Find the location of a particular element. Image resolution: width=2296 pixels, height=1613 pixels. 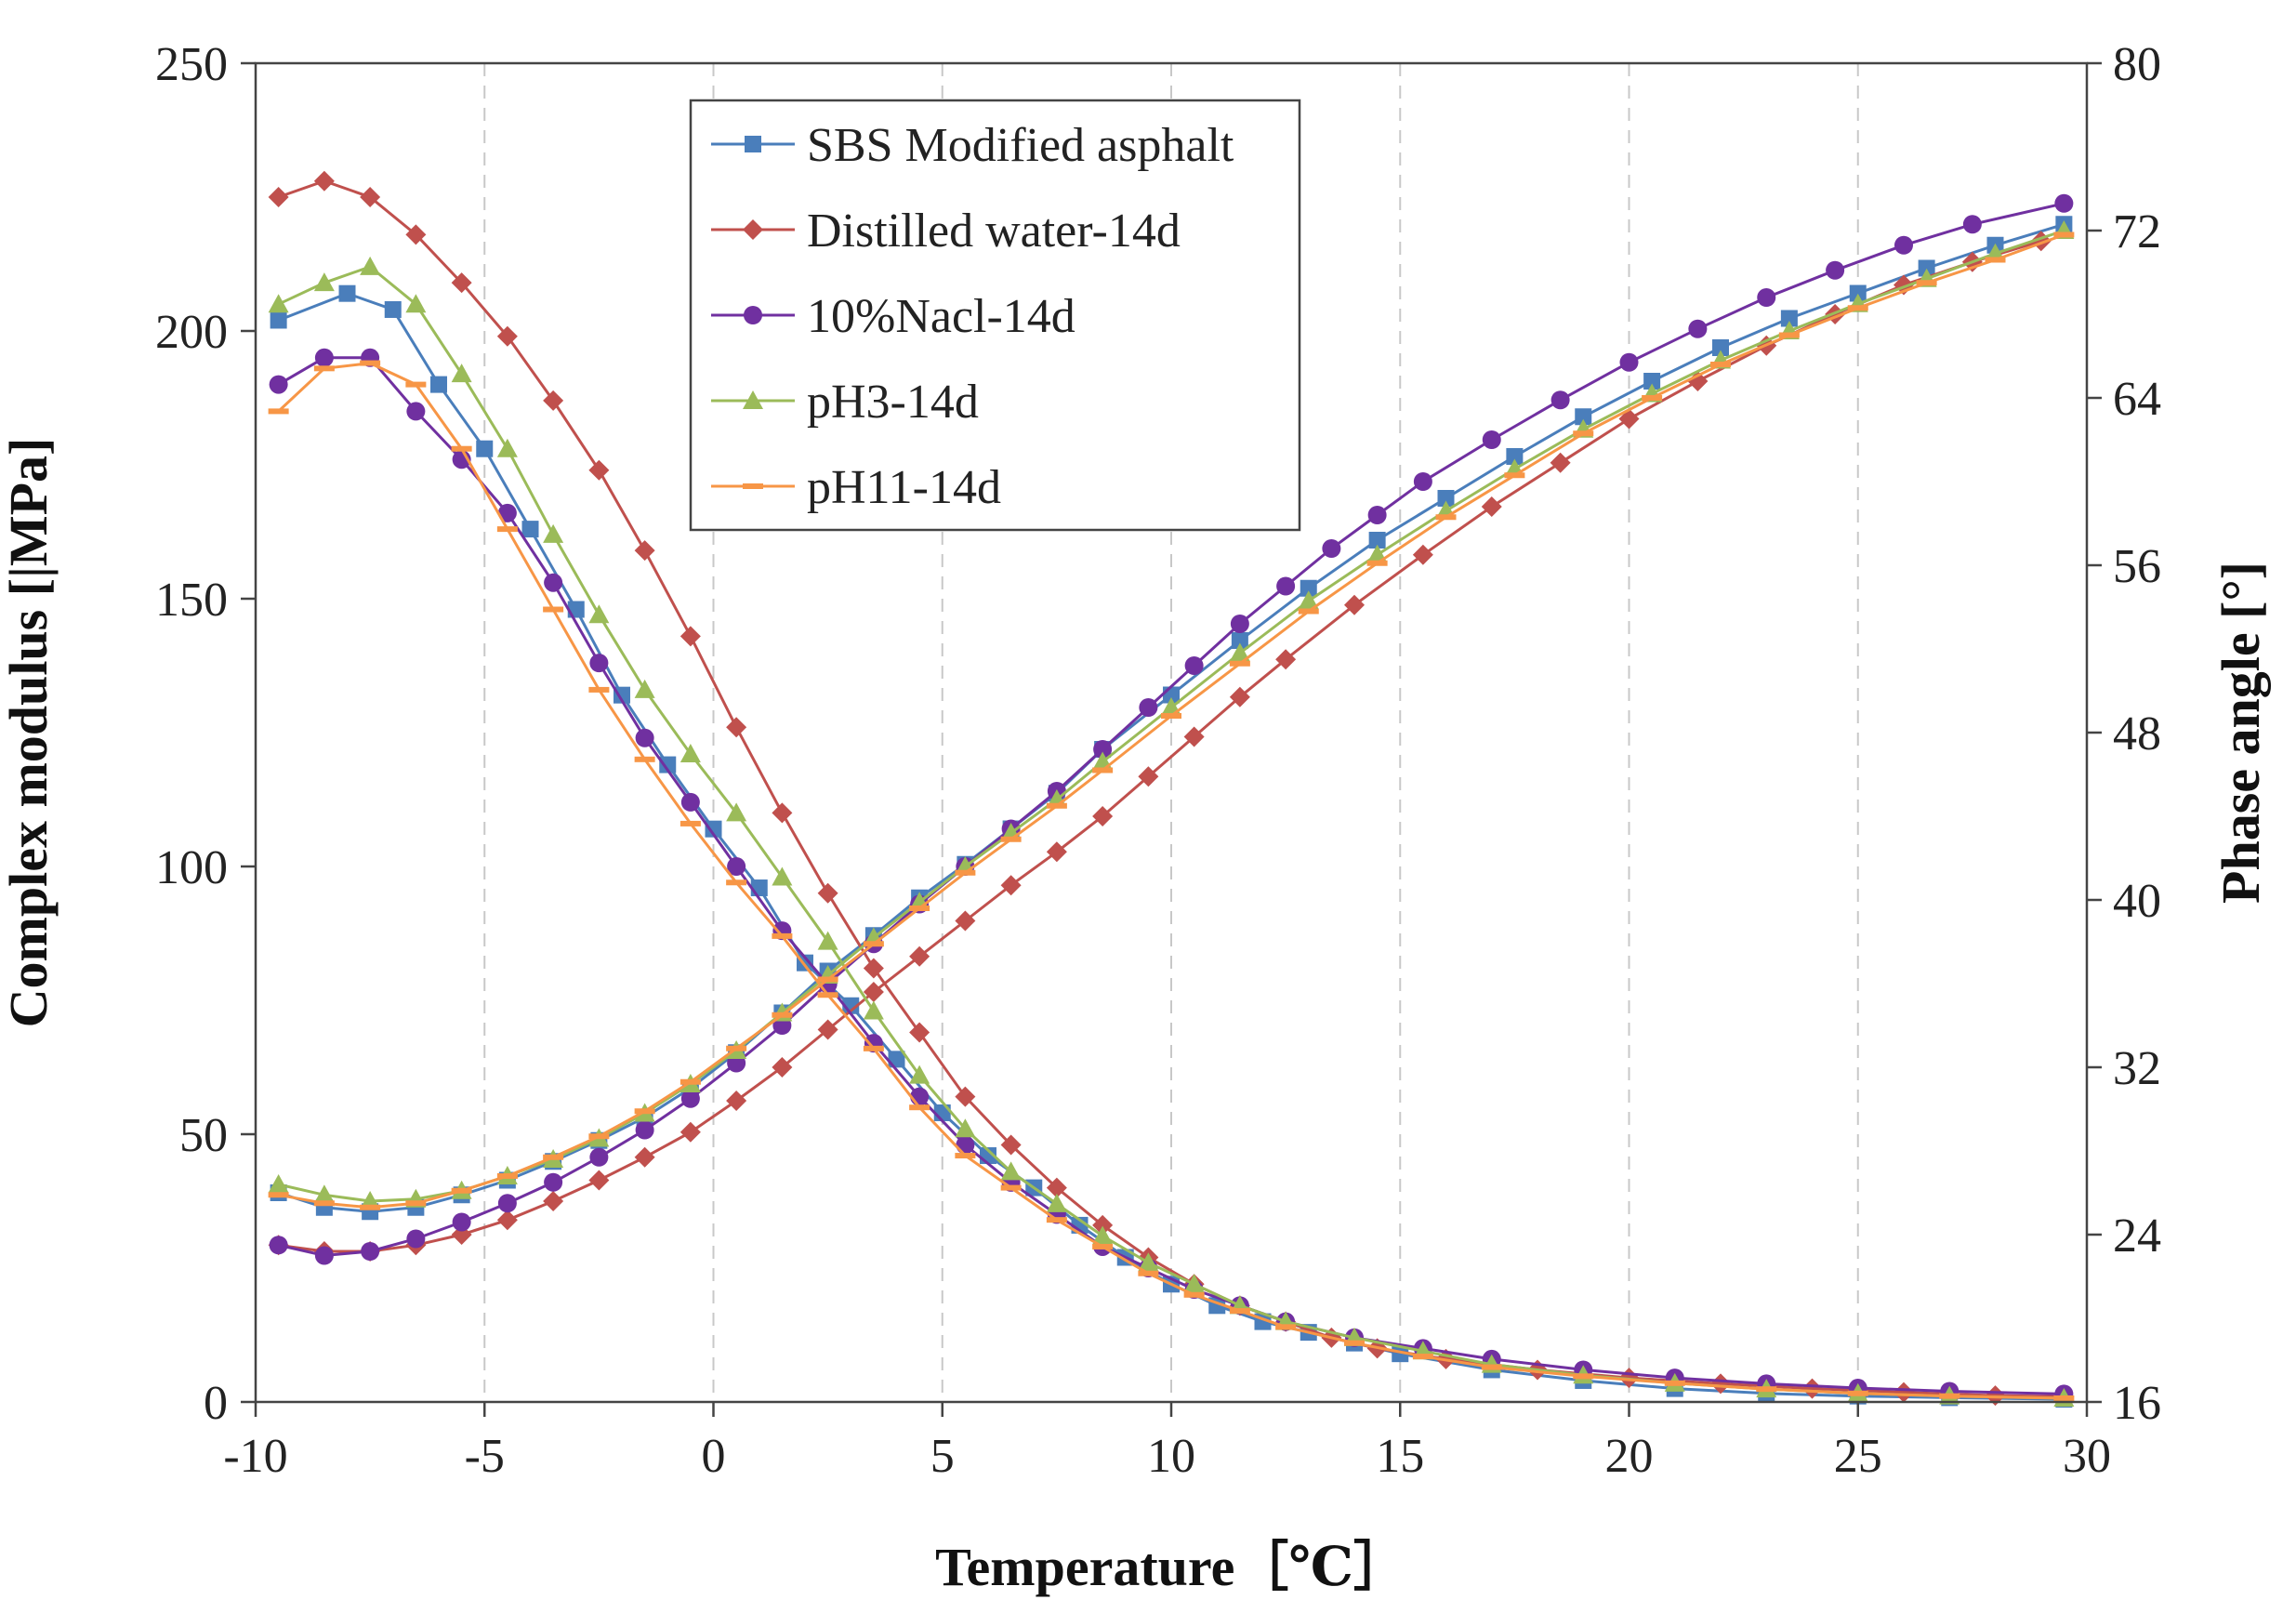

y-right-tick-label: 32 is located at coordinates (2137, 1068).